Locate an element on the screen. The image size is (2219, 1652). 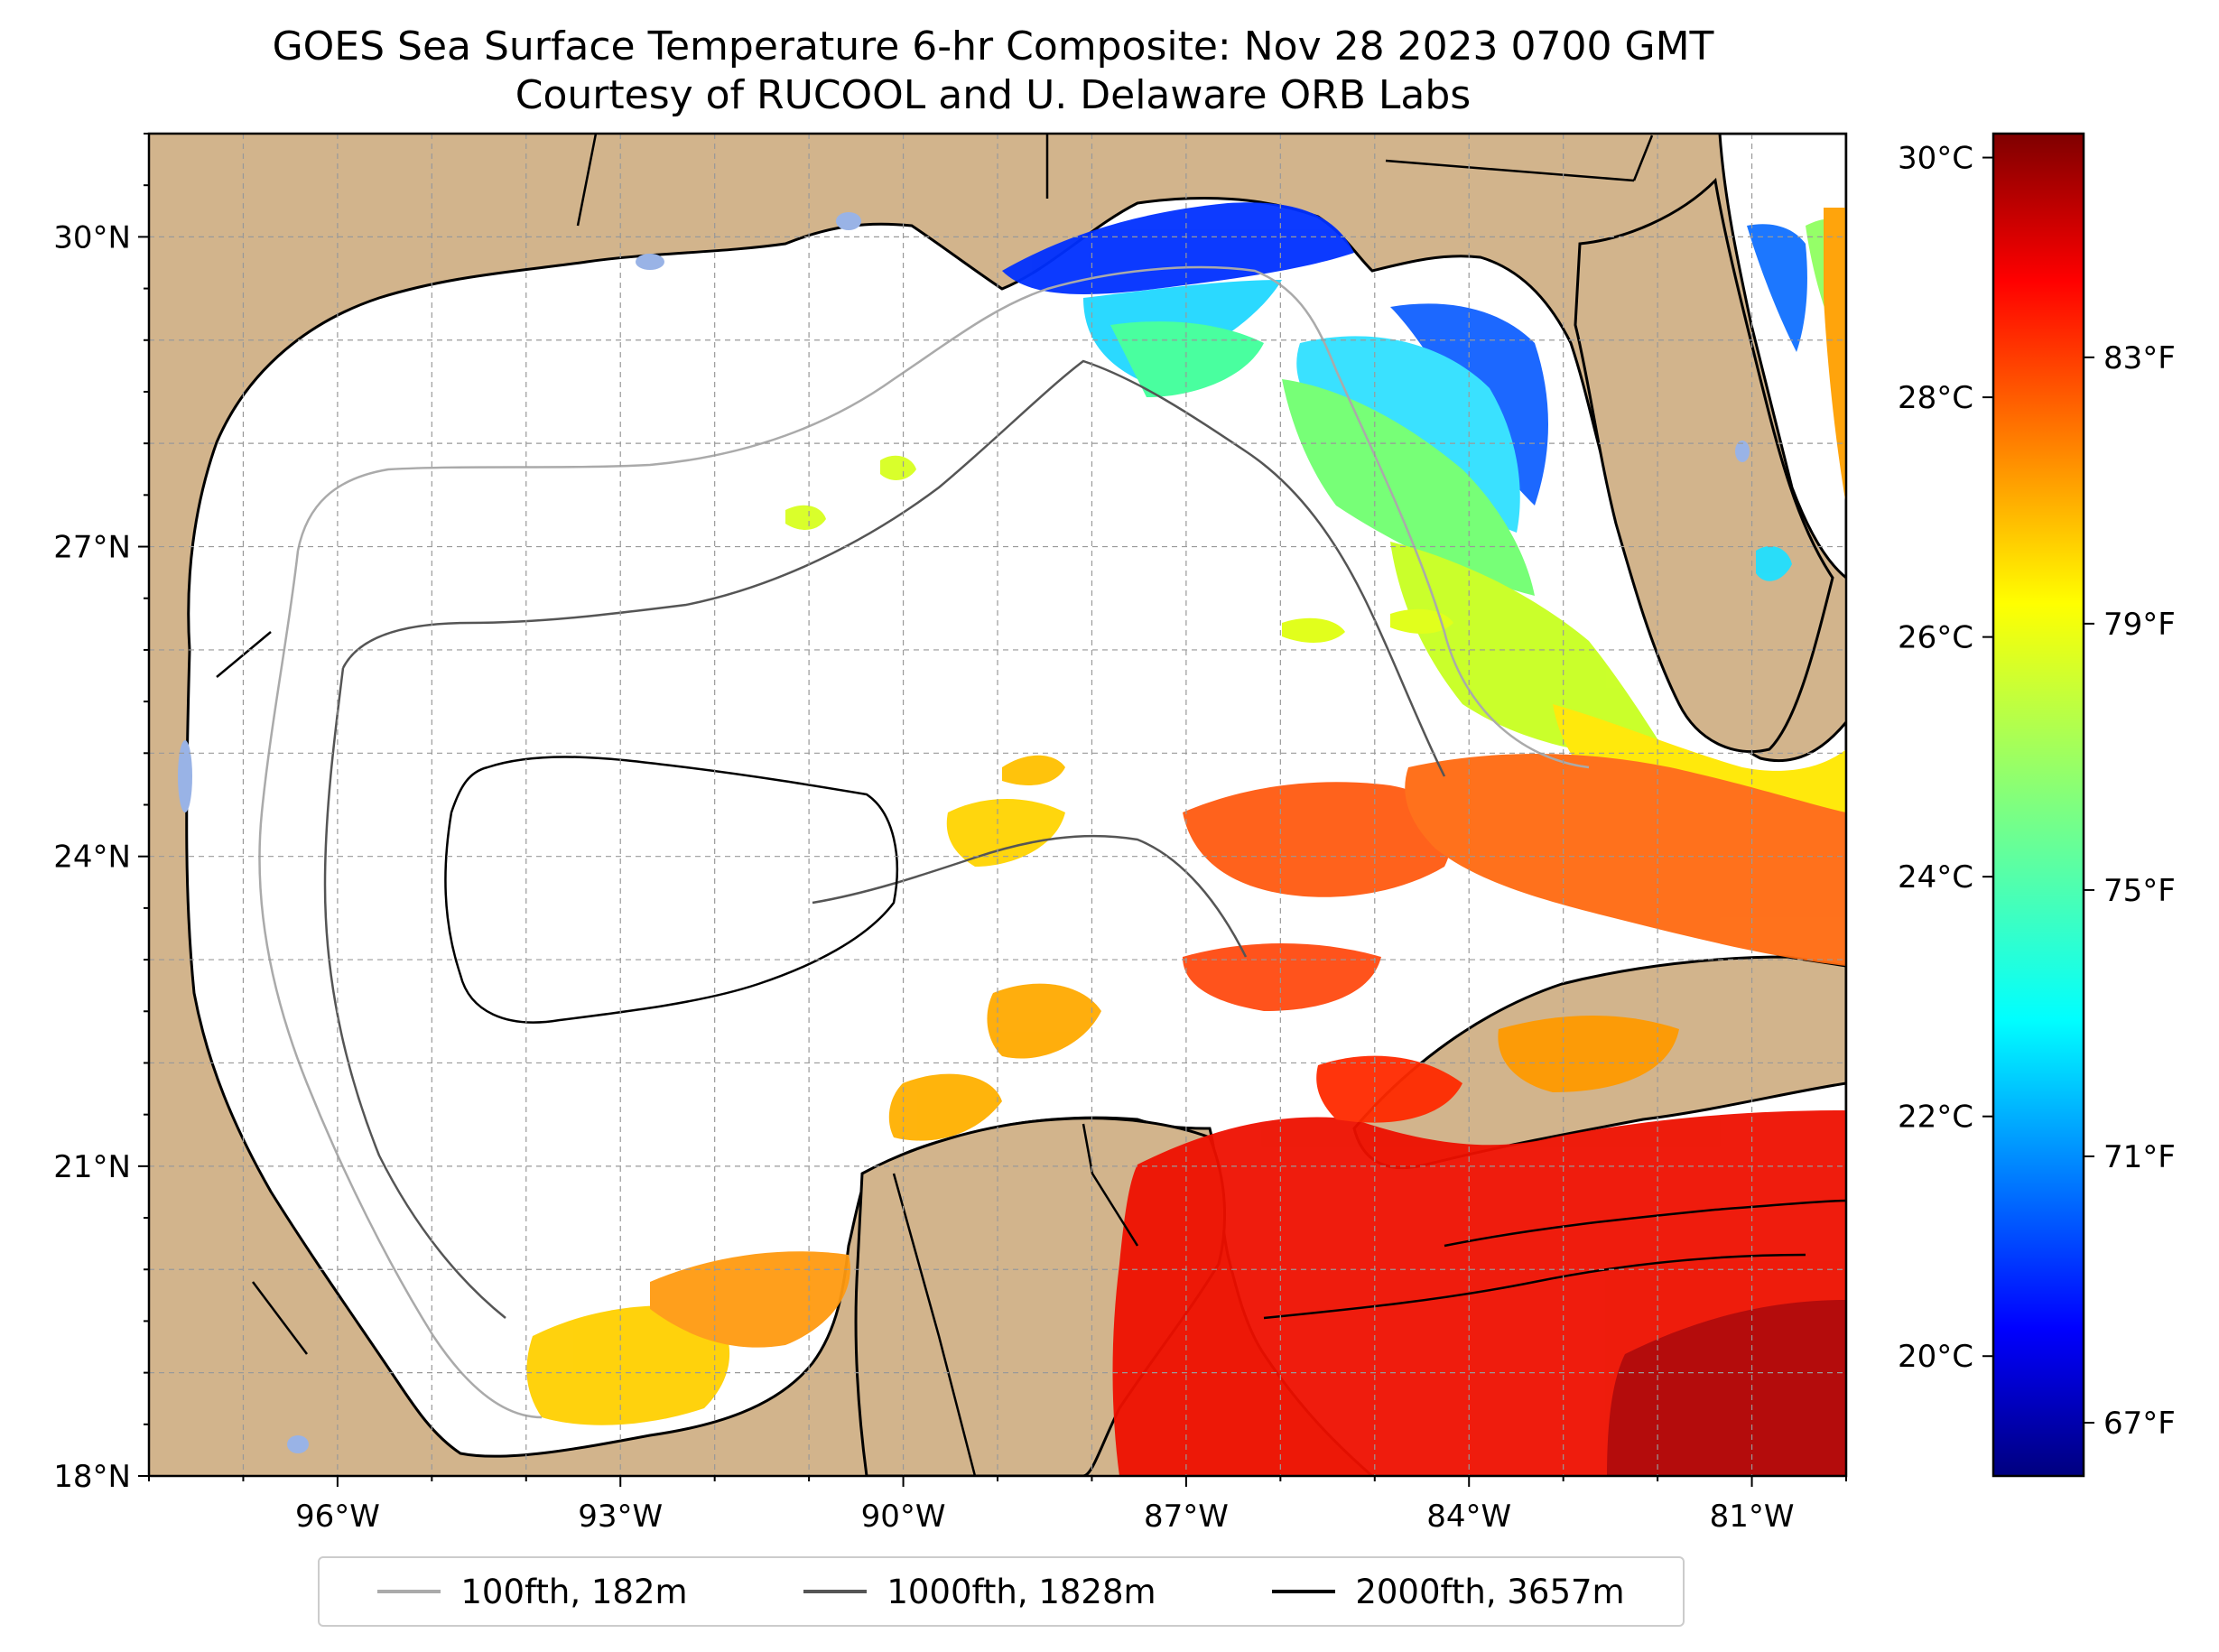
sst-atlantic-orange is located at coordinates (1835, 357).